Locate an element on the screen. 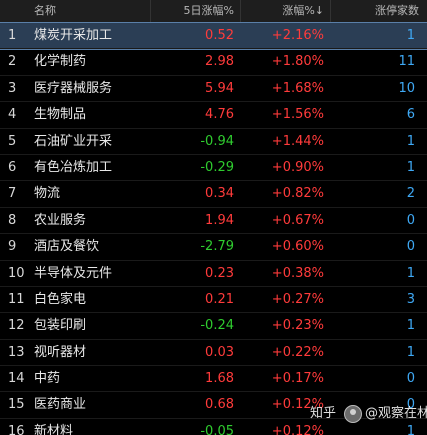 The height and width of the screenshot is (435, 427). table-row: 16 新材料 -0.05 +0.12% 1 is located at coordinates (213, 427).